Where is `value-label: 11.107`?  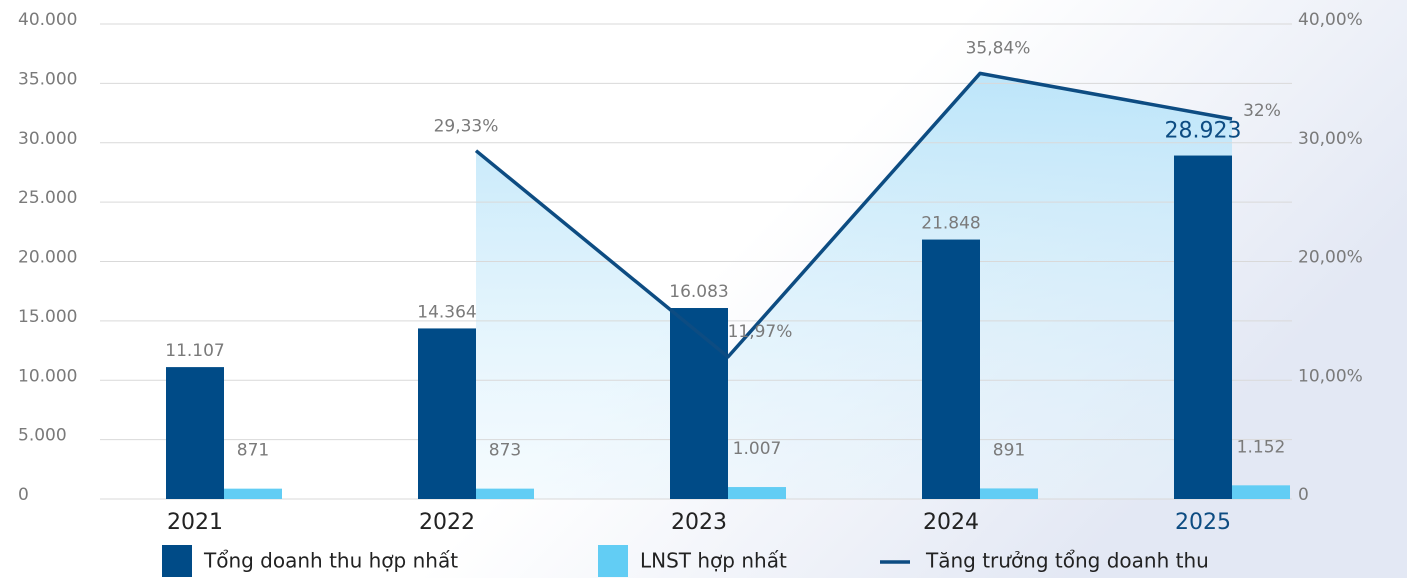 value-label: 11.107 is located at coordinates (194, 351).